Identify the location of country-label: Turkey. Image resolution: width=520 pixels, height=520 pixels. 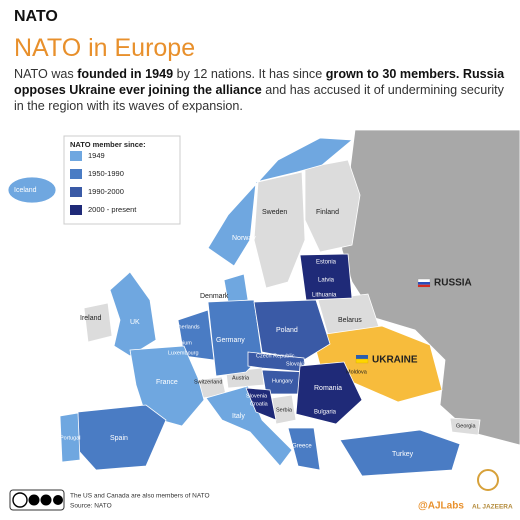
(403, 454).